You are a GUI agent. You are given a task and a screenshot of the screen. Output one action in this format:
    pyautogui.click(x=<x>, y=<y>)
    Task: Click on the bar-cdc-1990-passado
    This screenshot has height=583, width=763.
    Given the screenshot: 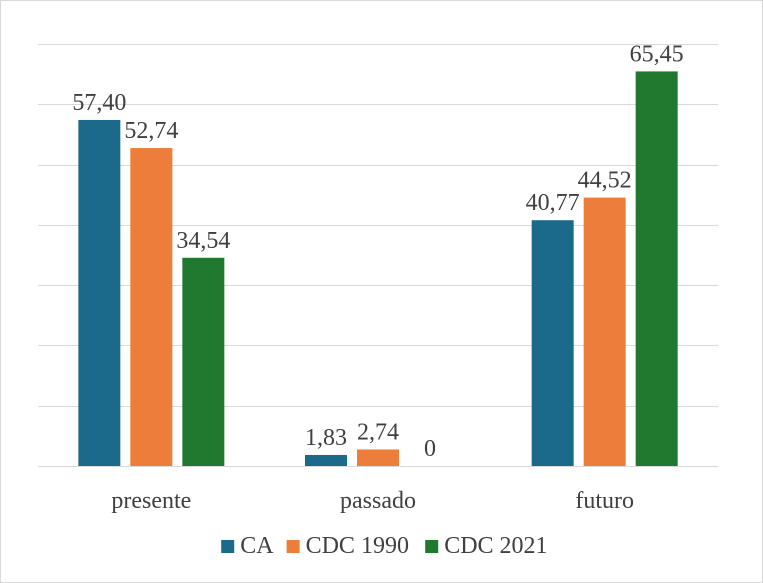 What is the action you would take?
    pyautogui.click(x=378, y=457)
    